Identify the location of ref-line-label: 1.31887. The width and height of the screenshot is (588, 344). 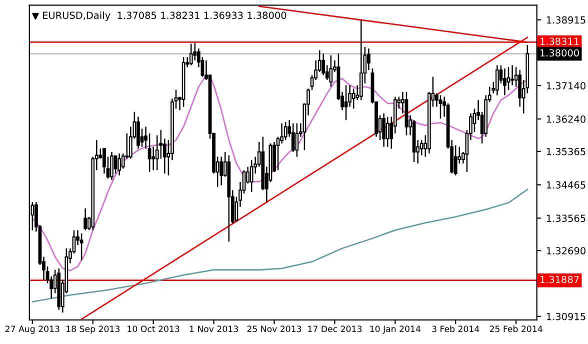
(559, 280).